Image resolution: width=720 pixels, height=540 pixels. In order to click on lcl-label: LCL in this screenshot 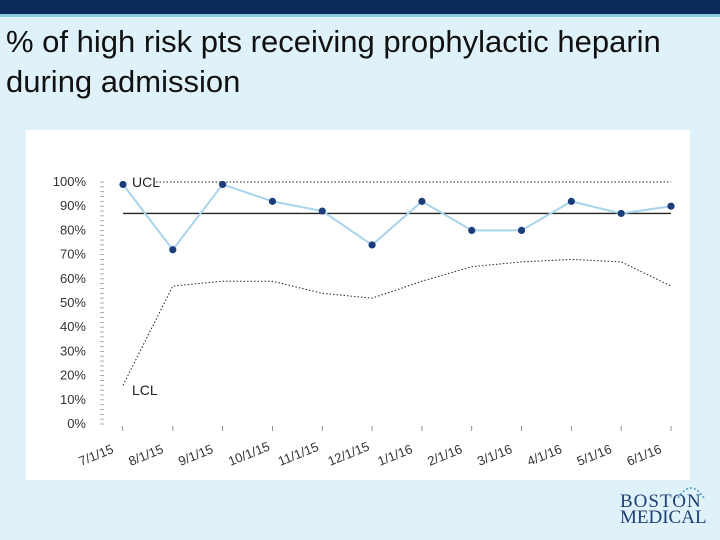, I will do `click(145, 390)`.